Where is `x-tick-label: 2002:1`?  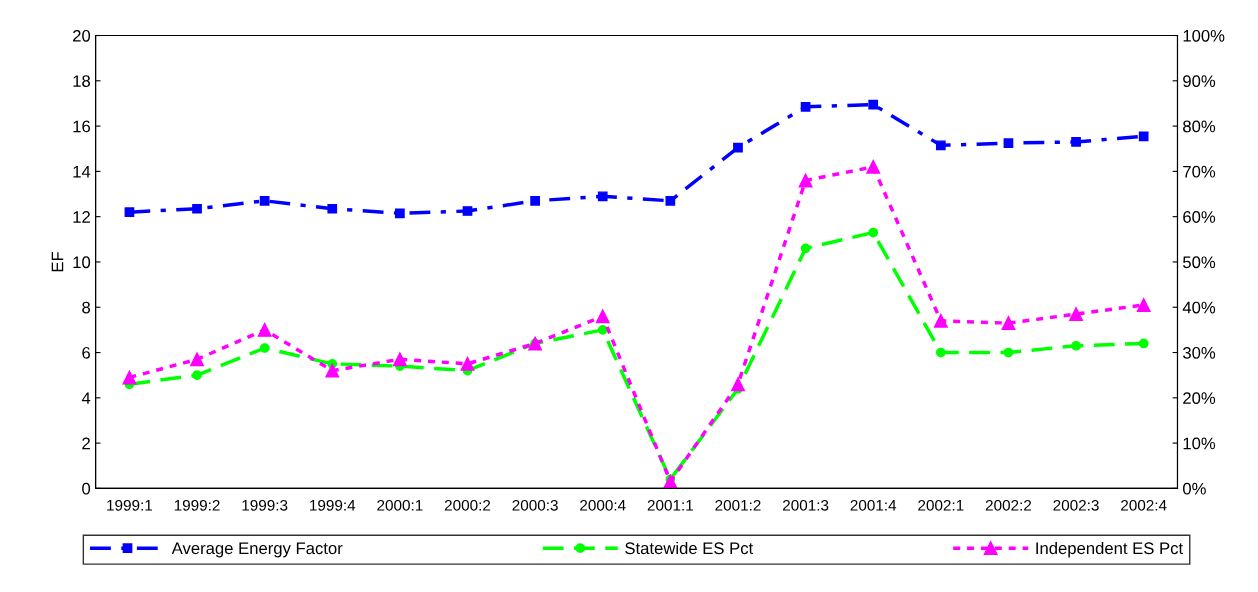
x-tick-label: 2002:1 is located at coordinates (941, 505).